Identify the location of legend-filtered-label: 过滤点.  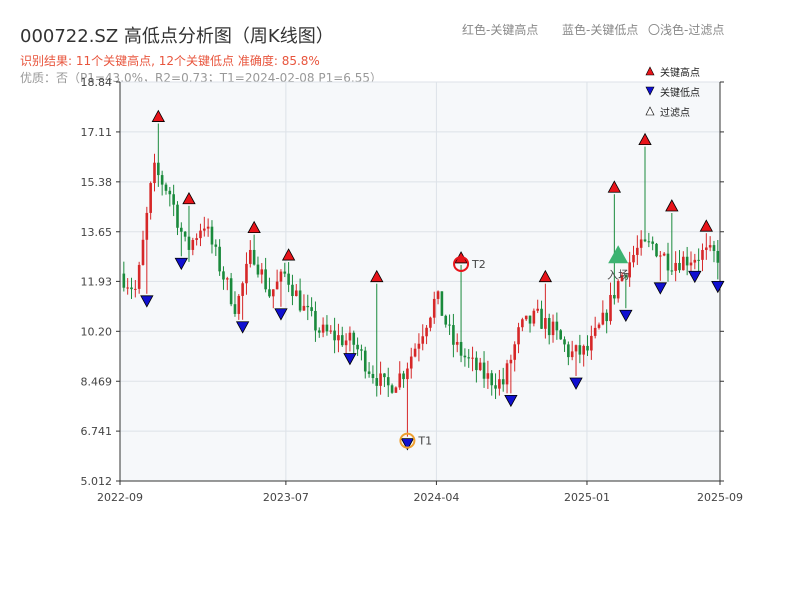
(675, 112).